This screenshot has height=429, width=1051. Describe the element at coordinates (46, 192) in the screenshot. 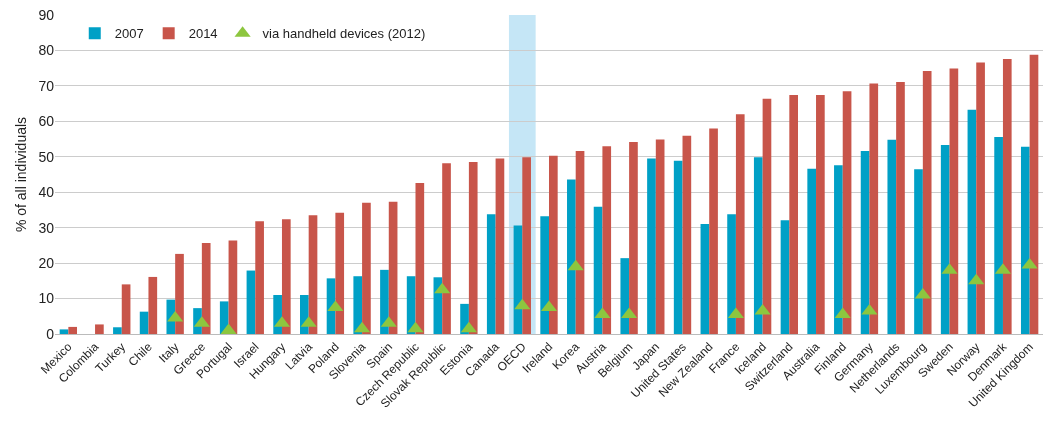

I see `y-tick-label: 40` at that location.